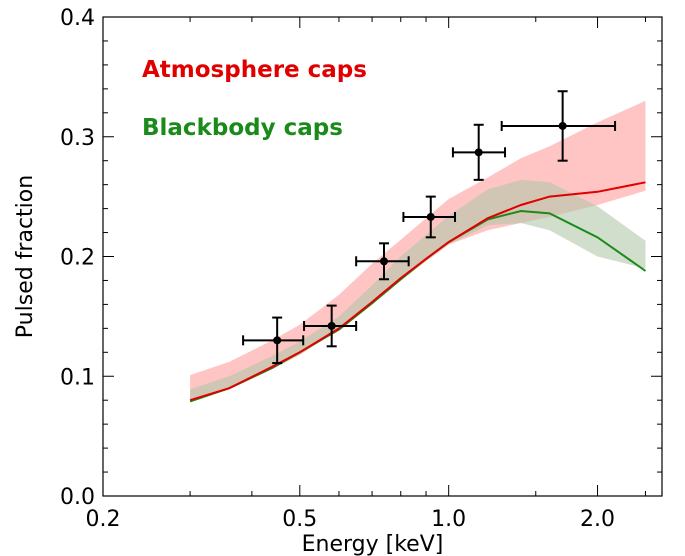 The width and height of the screenshot is (685, 556). I want to click on x-tick-label: 0.2, so click(103, 519).